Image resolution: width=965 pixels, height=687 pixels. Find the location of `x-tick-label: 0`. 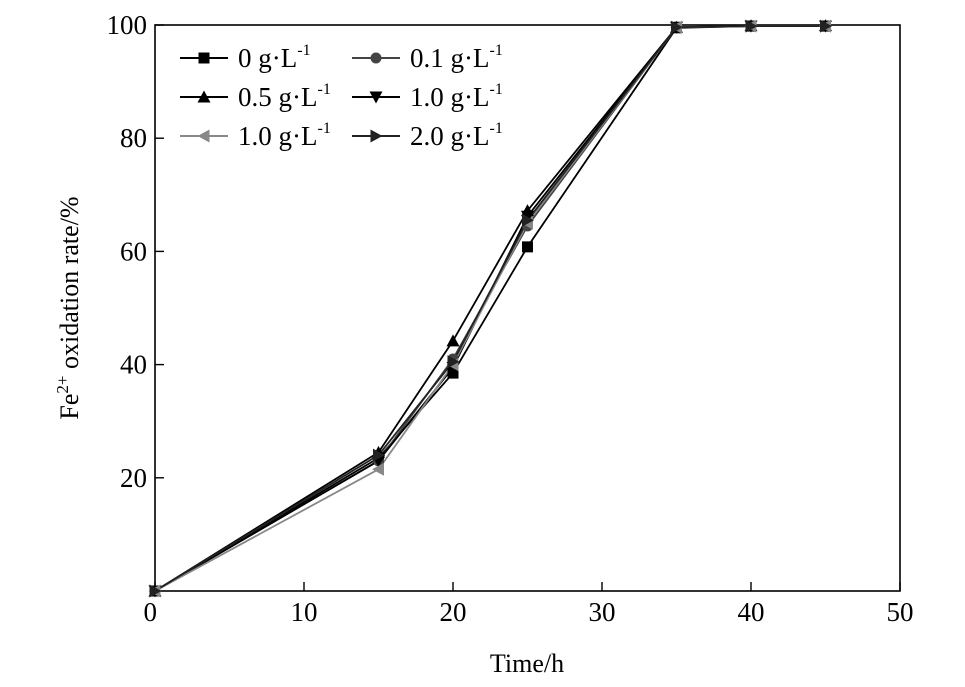

x-tick-label: 0 is located at coordinates (151, 612).